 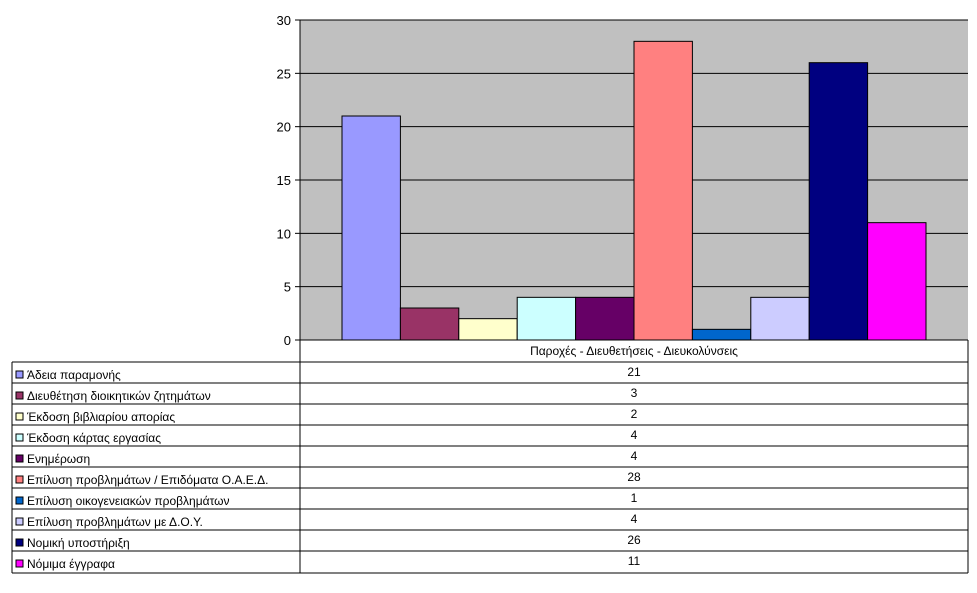 I want to click on data-table-value: 26, so click(x=634, y=540).